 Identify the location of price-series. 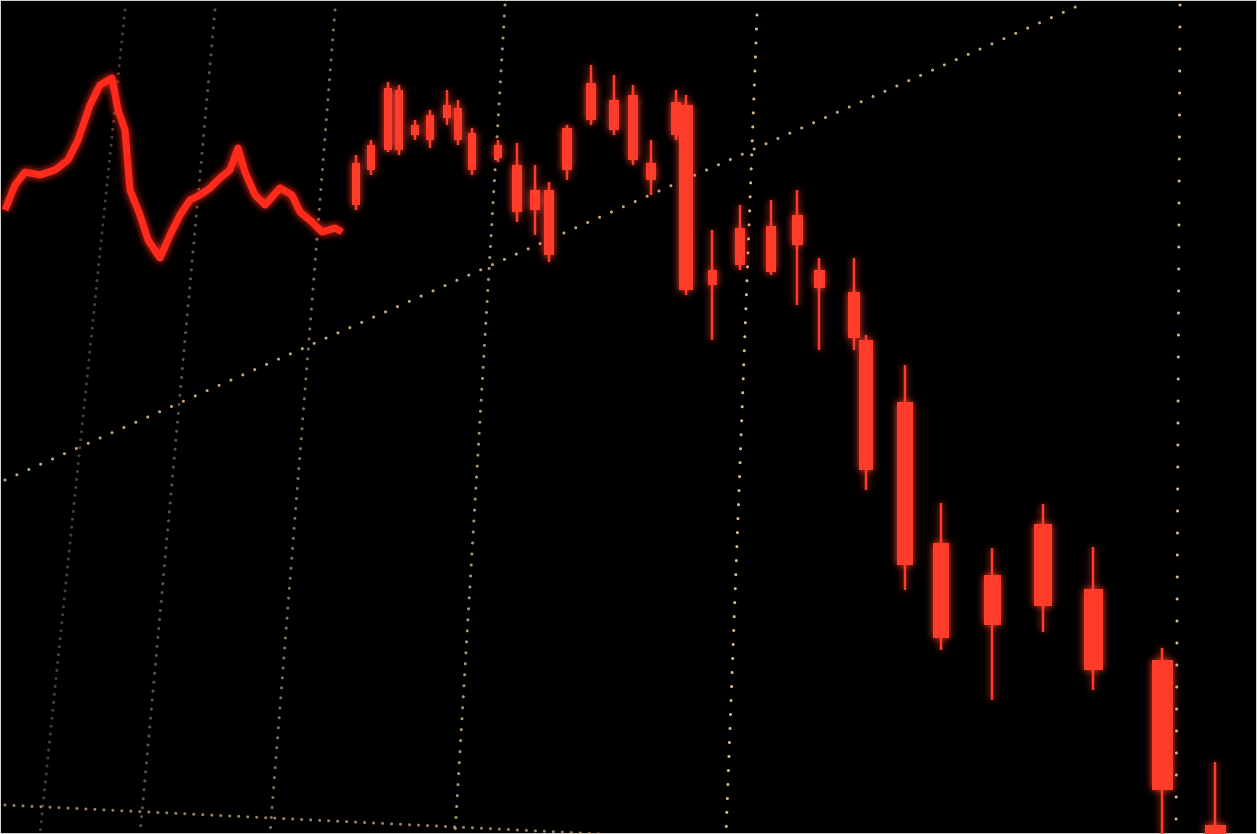
(172, 168).